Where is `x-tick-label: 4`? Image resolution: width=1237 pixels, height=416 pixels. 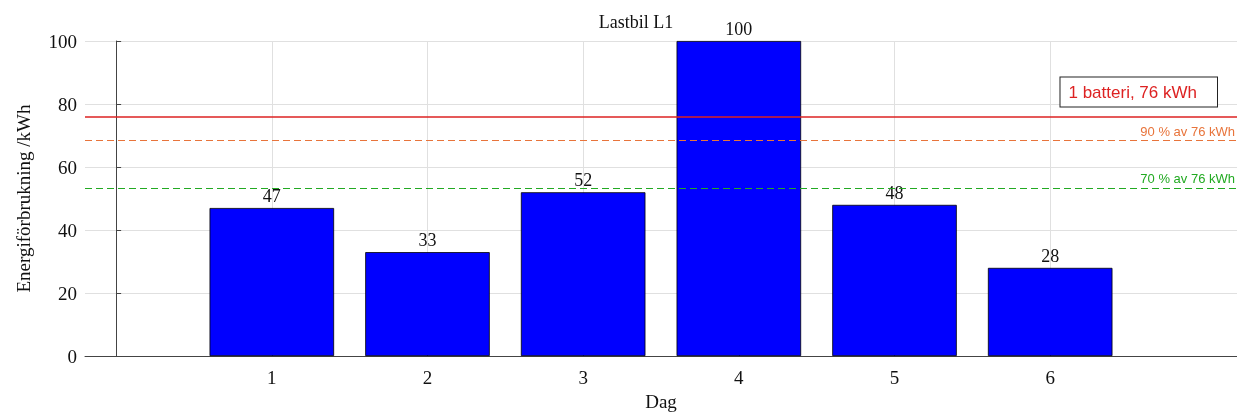
x-tick-label: 4 is located at coordinates (739, 378).